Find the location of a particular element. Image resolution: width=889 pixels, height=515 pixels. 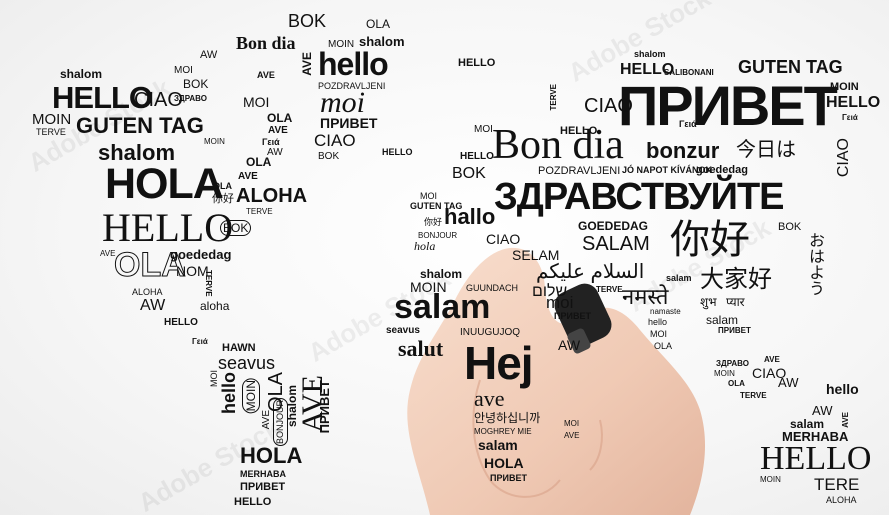

greeting-word: नमस्ते is located at coordinates (645, 296).